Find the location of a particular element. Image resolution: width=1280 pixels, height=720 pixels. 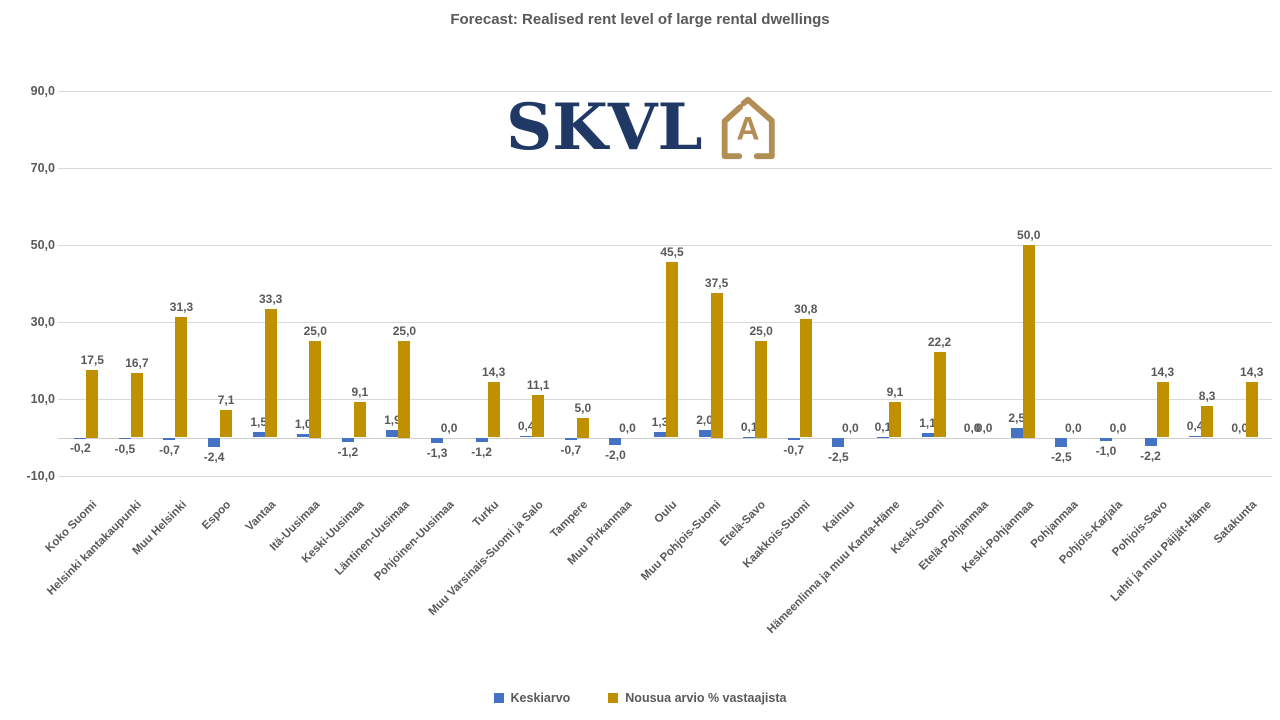

legend-item: Keskiarvo is located at coordinates (531, 698).